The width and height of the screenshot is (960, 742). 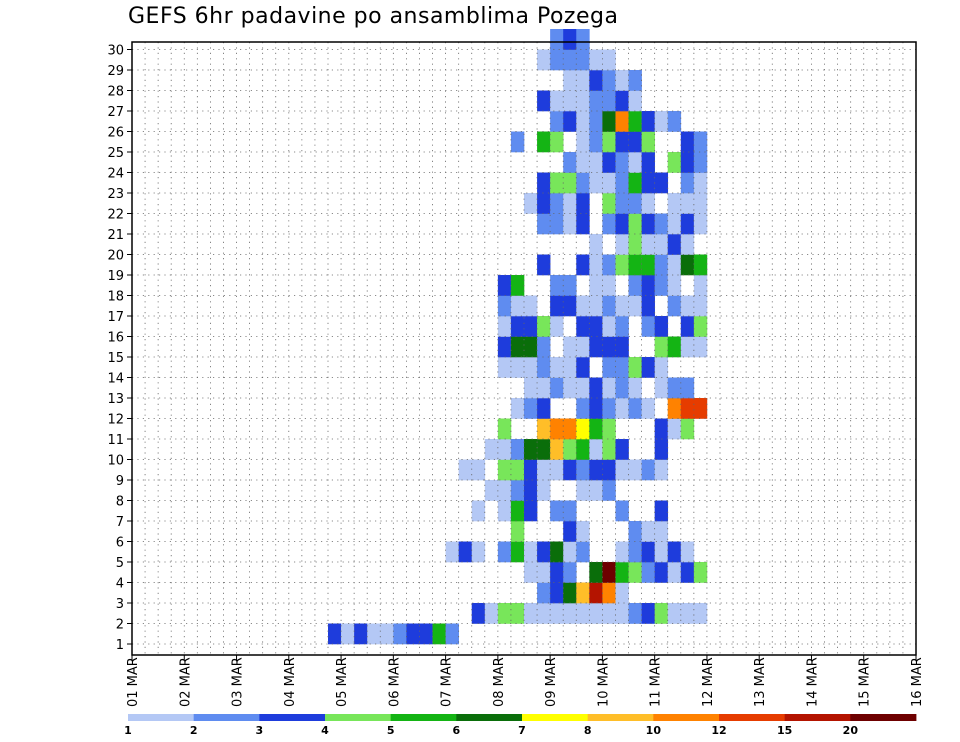 I want to click on x-tick-label: 06 MAR, so click(x=394, y=682).